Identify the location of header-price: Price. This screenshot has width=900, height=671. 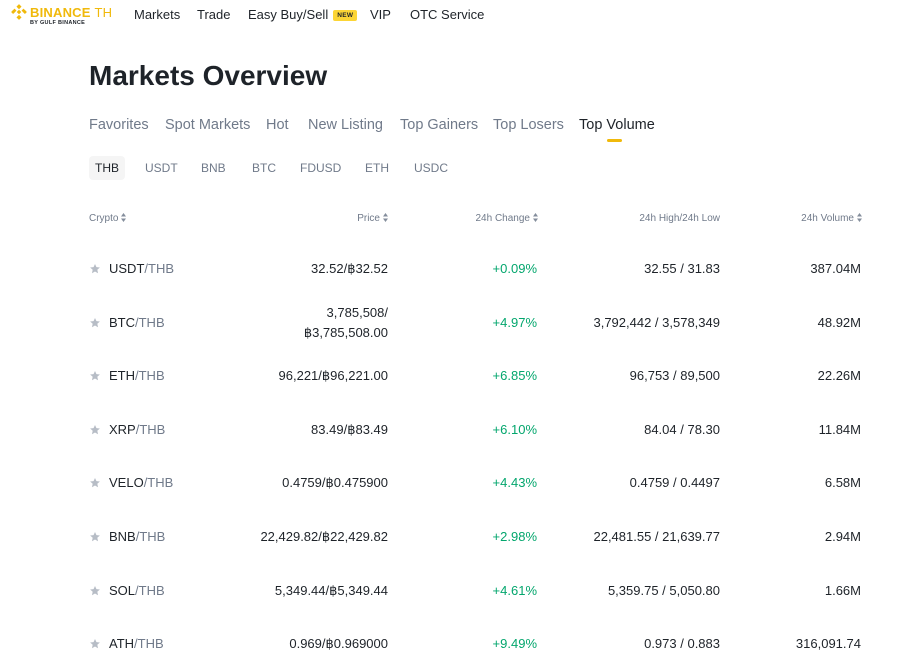
(372, 218).